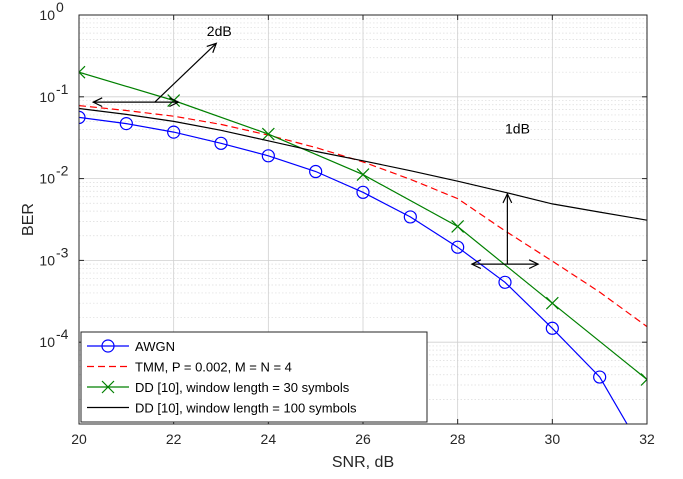  I want to click on legend-label: AWGN, so click(155, 346).